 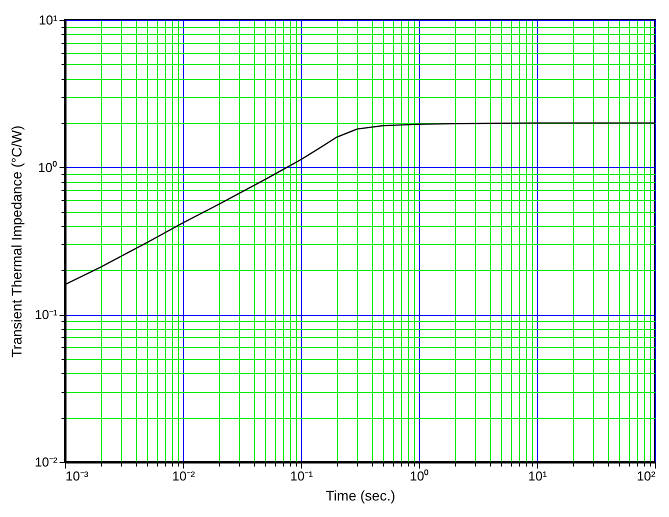 I want to click on y-tick-label: 10⁻¹, so click(x=46, y=314).